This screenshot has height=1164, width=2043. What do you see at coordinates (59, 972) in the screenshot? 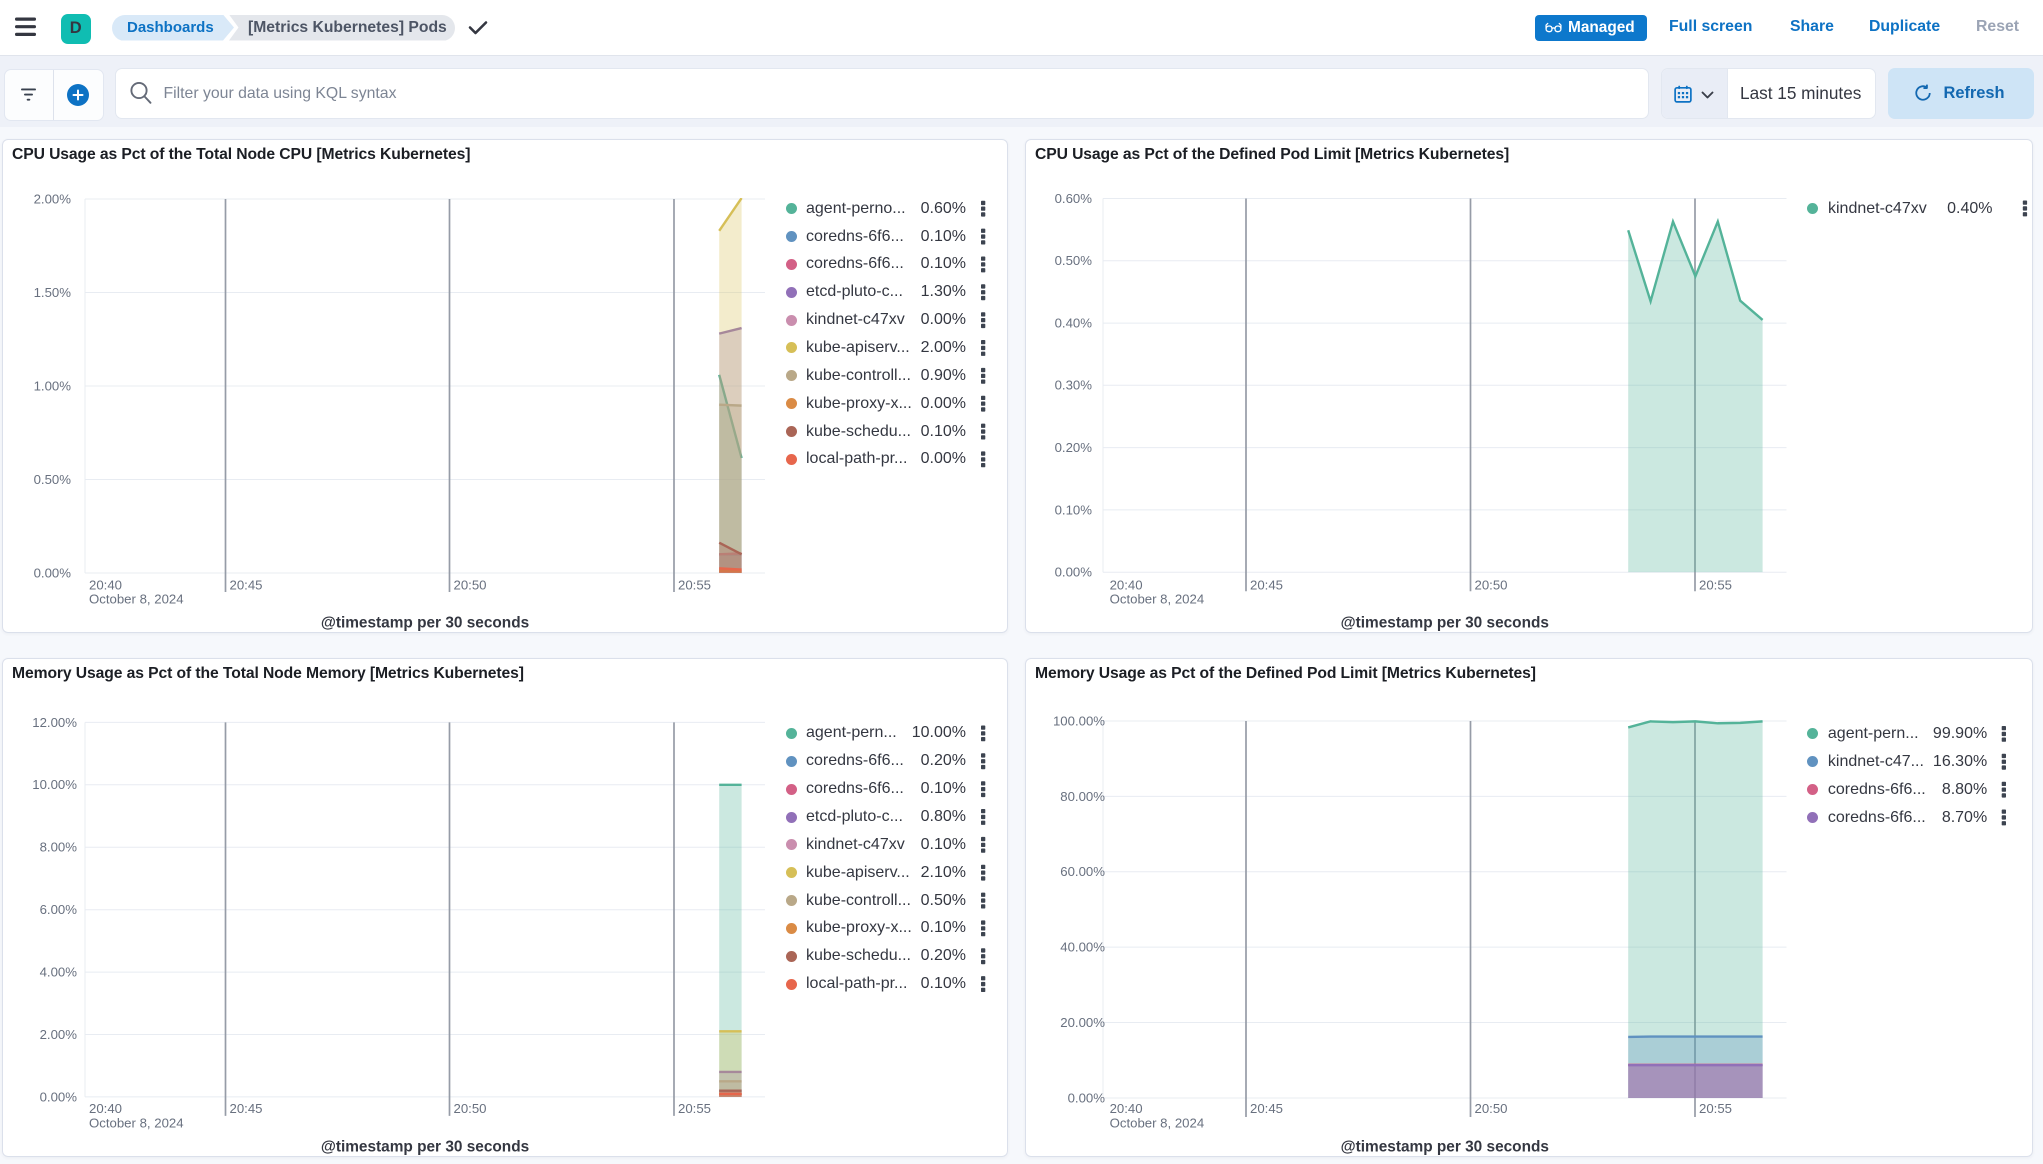
I see `svg-text: 4.00%` at bounding box center [59, 972].